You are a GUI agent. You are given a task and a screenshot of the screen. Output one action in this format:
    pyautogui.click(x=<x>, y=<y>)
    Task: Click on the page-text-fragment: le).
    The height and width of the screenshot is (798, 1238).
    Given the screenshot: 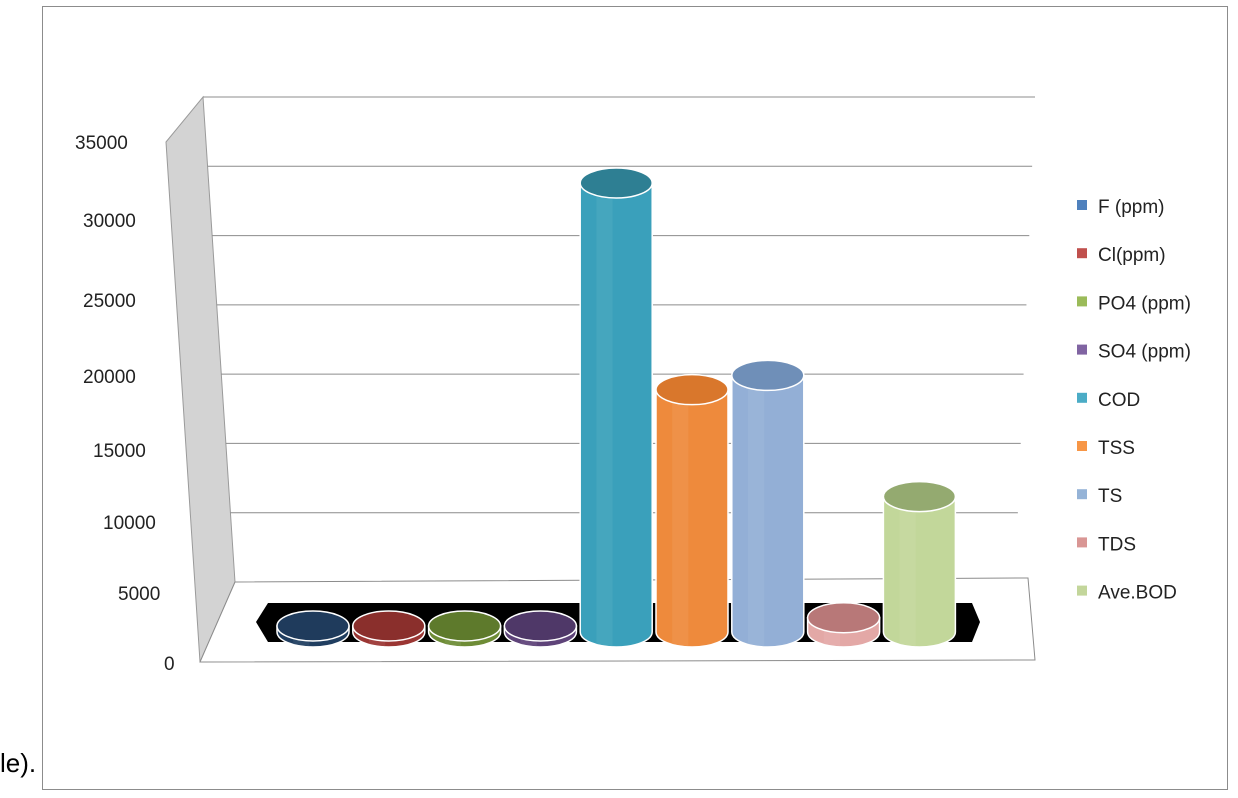 What is the action you would take?
    pyautogui.click(x=18, y=763)
    